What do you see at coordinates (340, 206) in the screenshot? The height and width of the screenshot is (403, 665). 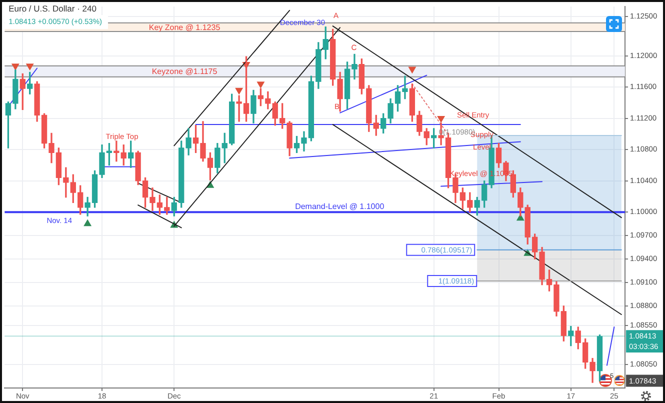 I see `ref-line-label: Demand-Level @ 1.1000` at bounding box center [340, 206].